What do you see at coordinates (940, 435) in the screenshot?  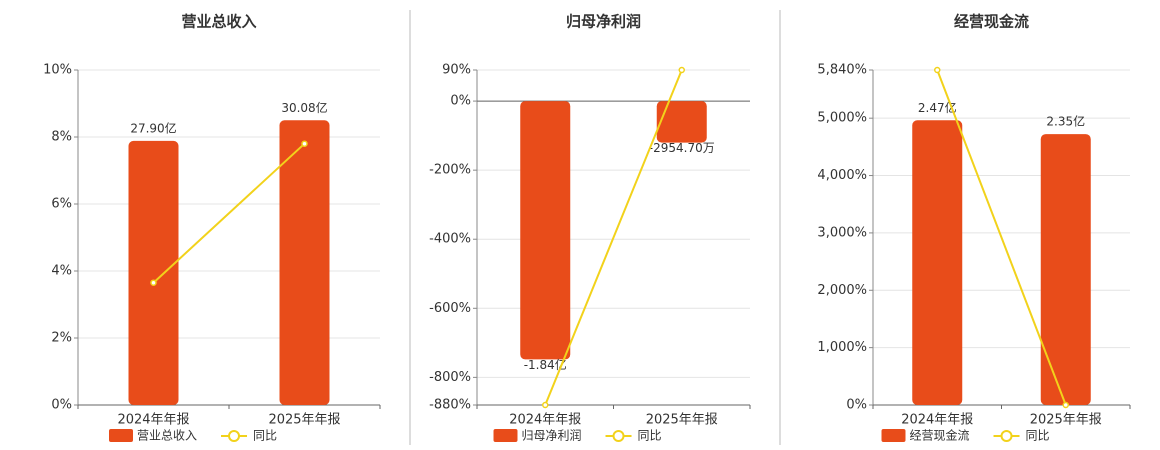 I see `legend-label: 经营现金流` at bounding box center [940, 435].